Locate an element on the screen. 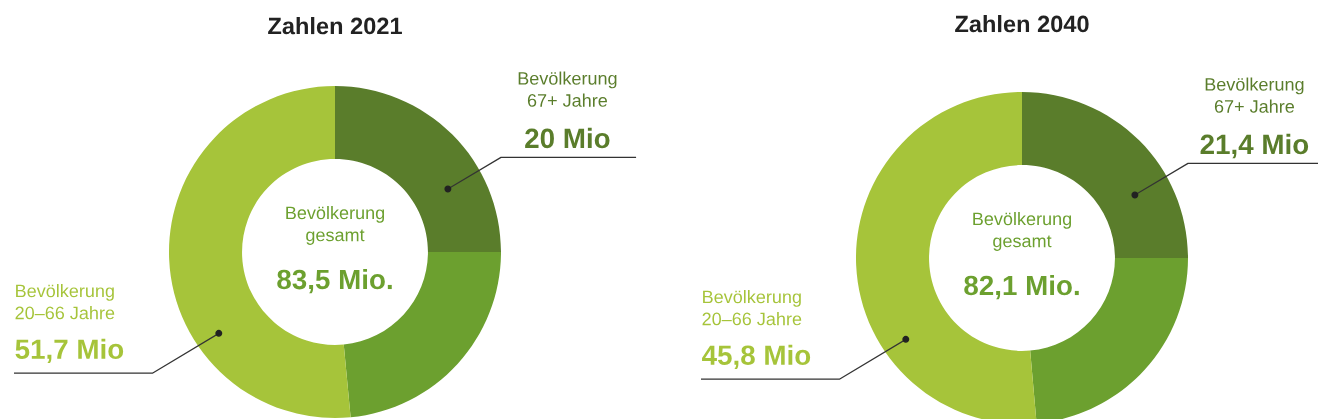 The width and height of the screenshot is (1318, 419). chart-title: Zahlen 2021 is located at coordinates (335, 26).